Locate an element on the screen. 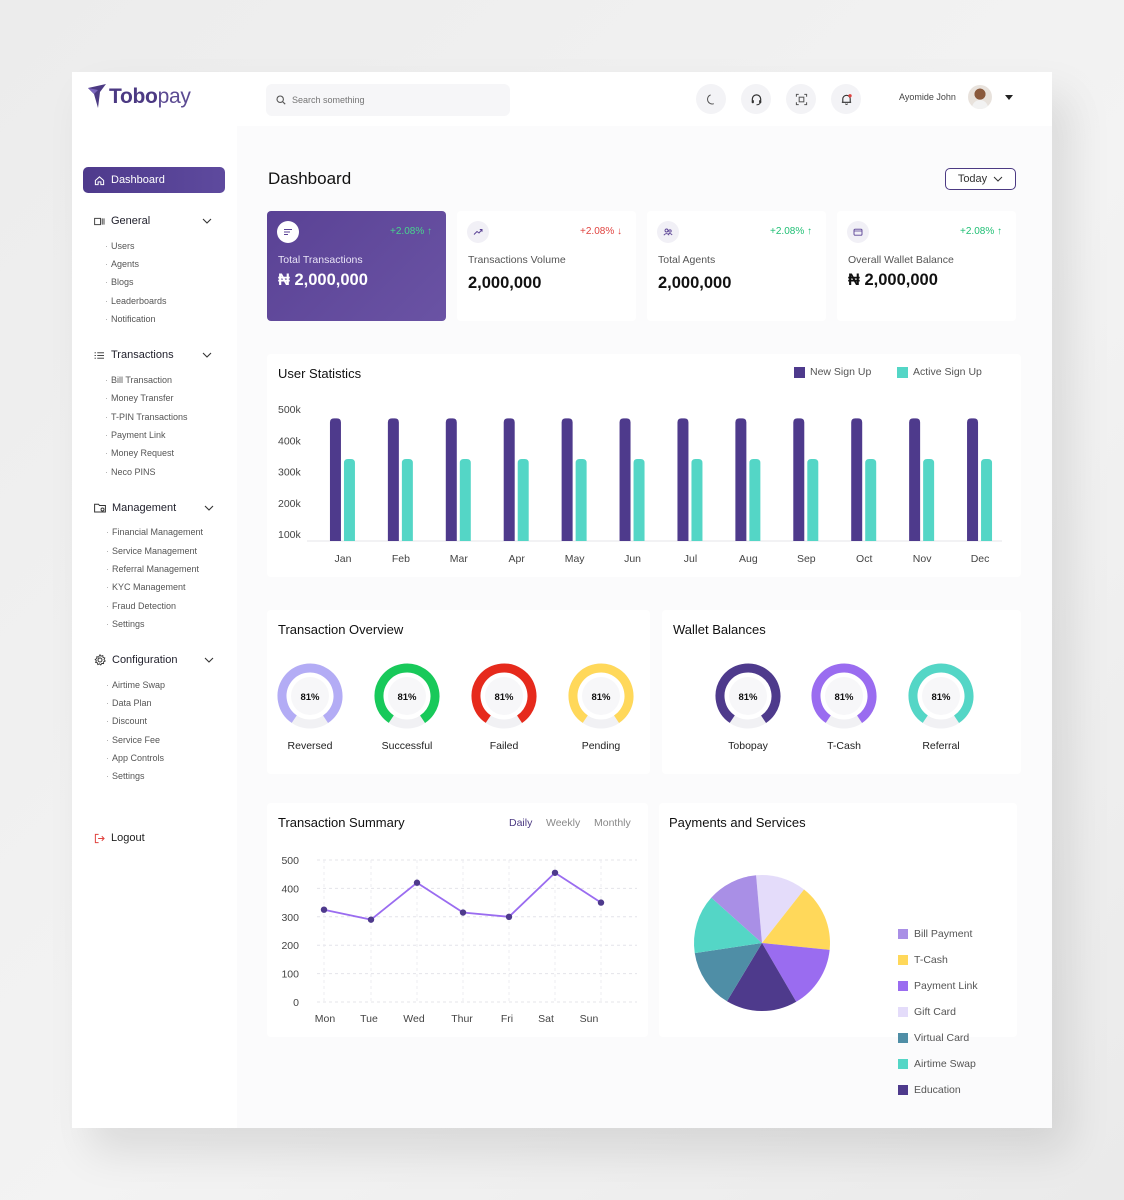  sidebar-item-app-controls: App Controls is located at coordinates (137, 758).